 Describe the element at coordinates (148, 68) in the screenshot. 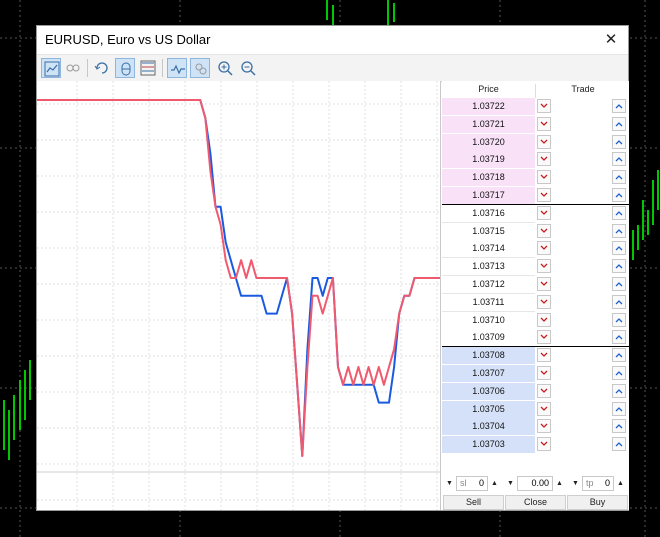

I see `depth-of-market-icon` at that location.